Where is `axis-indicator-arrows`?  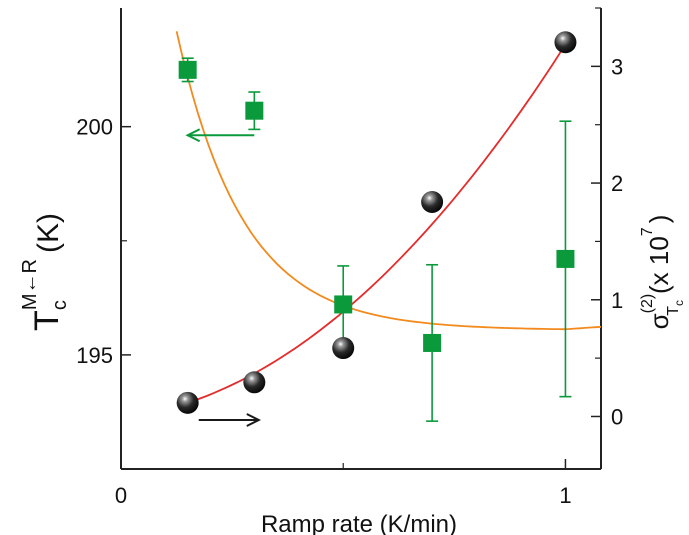
axis-indicator-arrows is located at coordinates (223, 277).